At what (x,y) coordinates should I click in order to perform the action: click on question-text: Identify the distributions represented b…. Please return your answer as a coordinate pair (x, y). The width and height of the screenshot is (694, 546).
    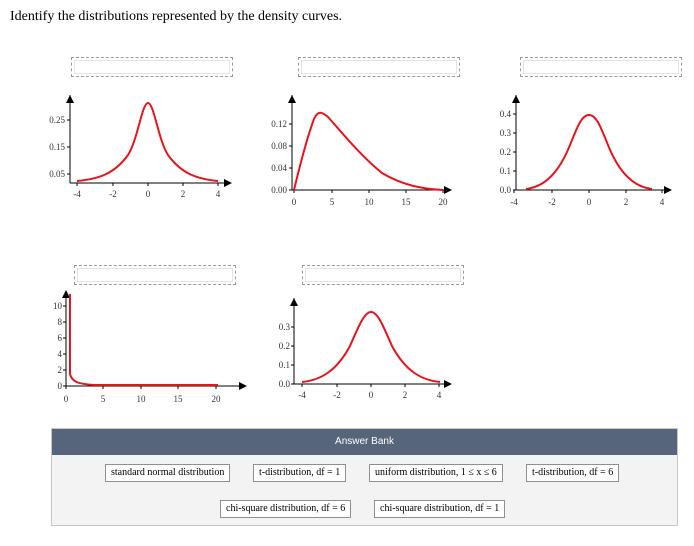
    Looking at the image, I should click on (176, 16).